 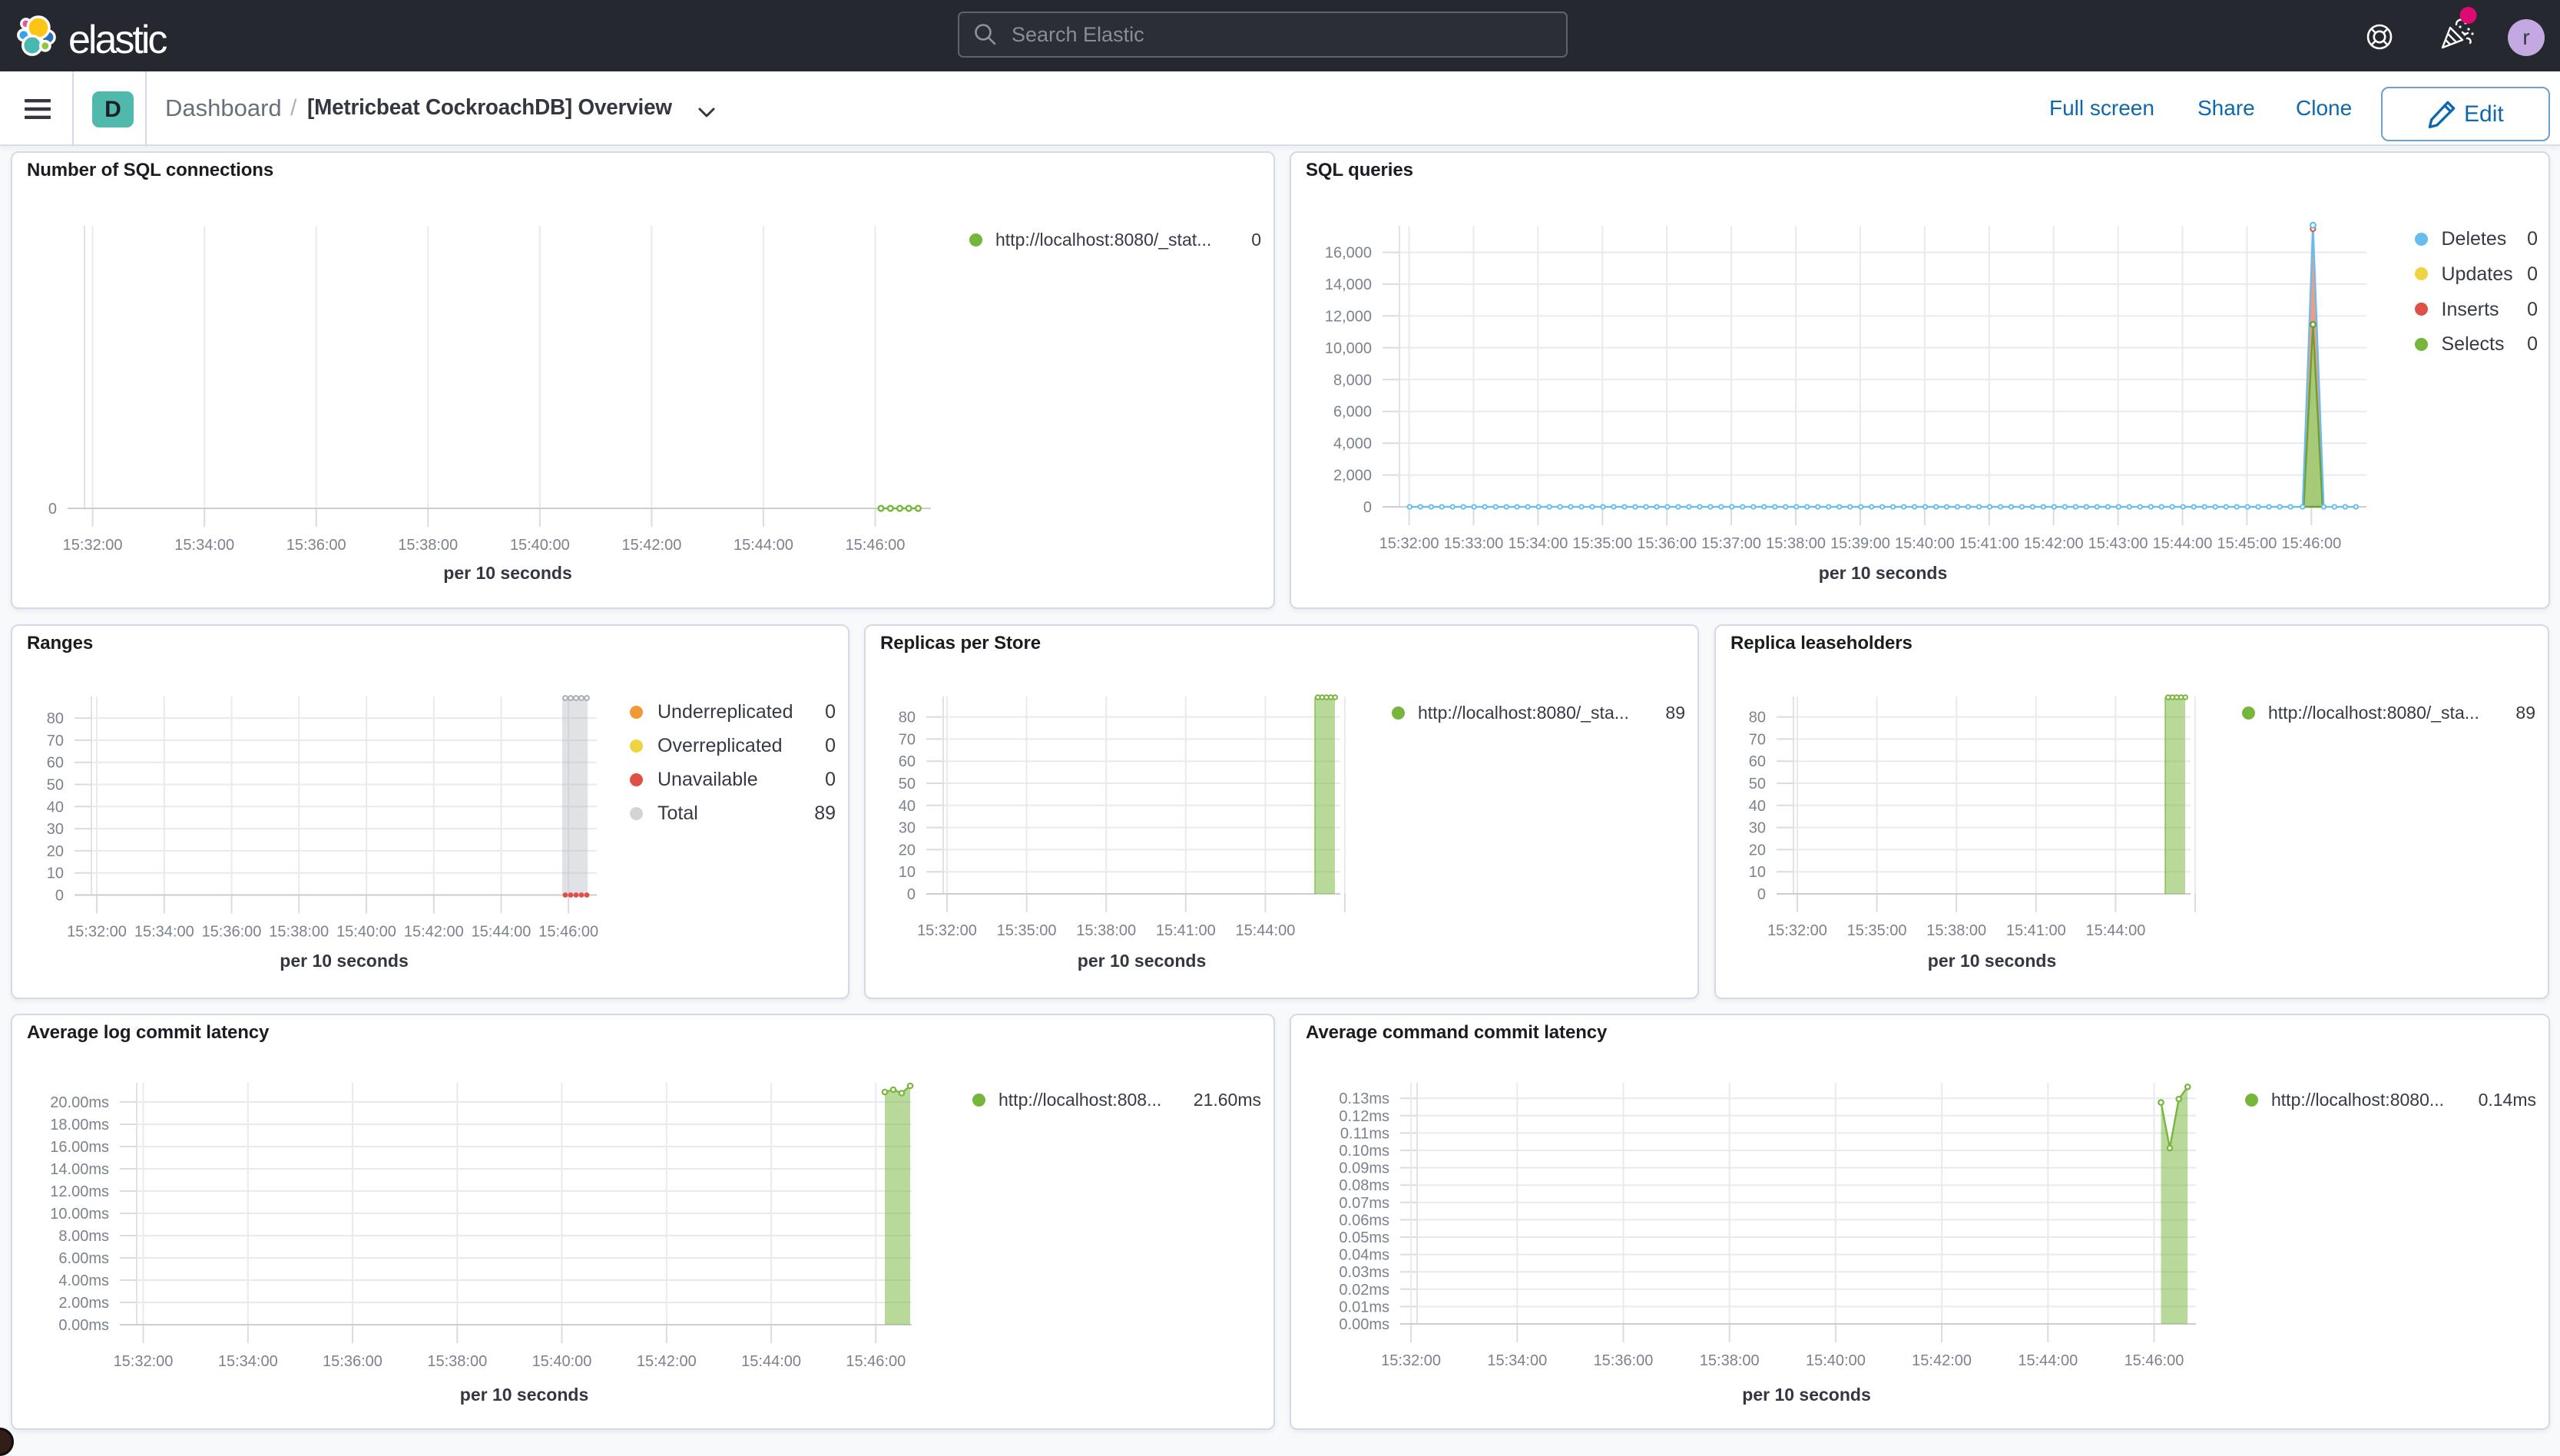 What do you see at coordinates (79, 1169) in the screenshot?
I see `svg-text: 14.00ms` at bounding box center [79, 1169].